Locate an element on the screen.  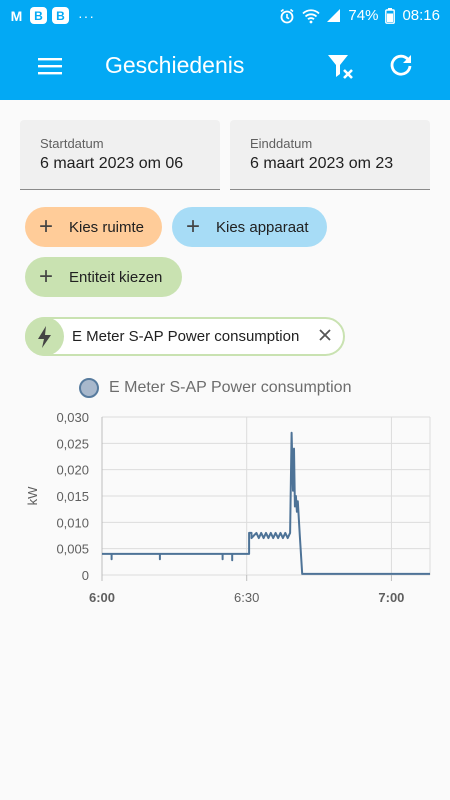
choose-device-chip: + Kies apparaat is located at coordinates (249, 227).